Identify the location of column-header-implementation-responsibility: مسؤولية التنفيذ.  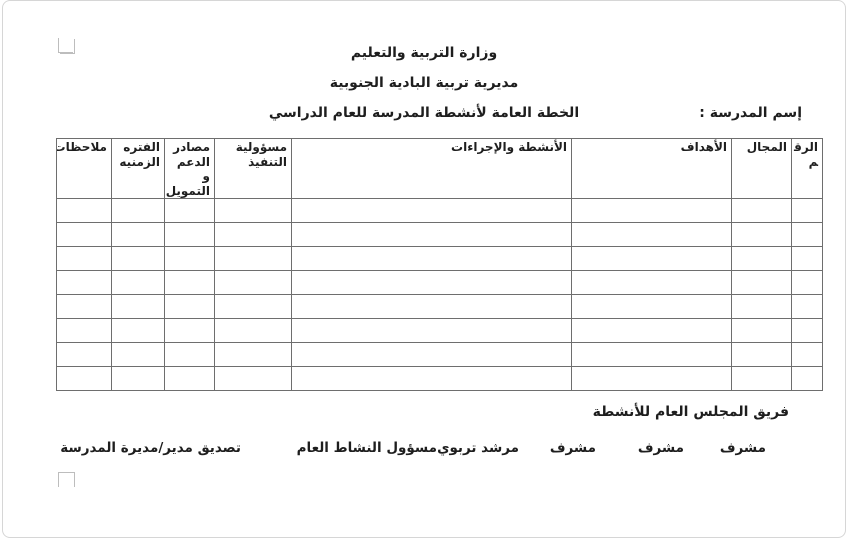
(253, 168).